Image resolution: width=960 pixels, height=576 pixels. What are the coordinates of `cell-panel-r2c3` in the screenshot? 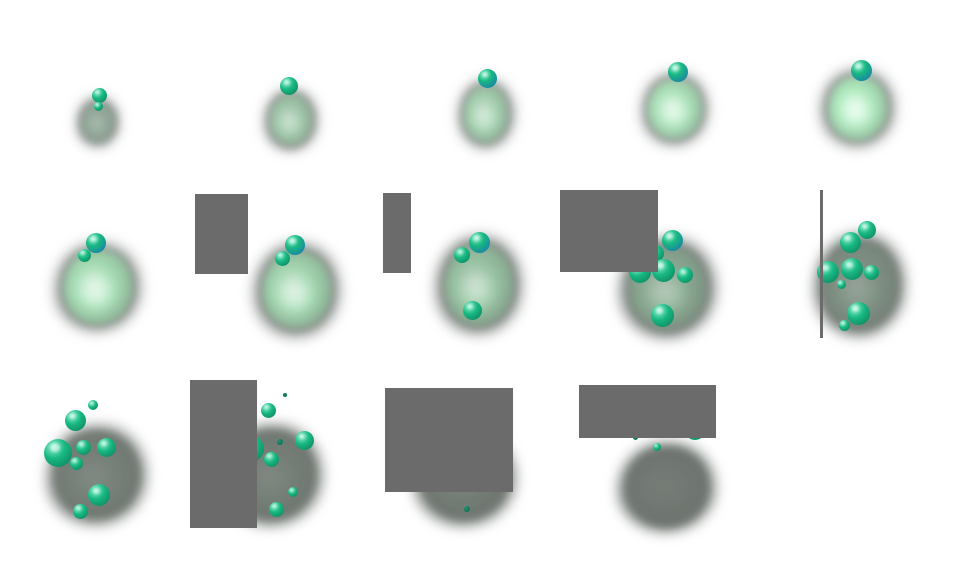 It's located at (479, 272).